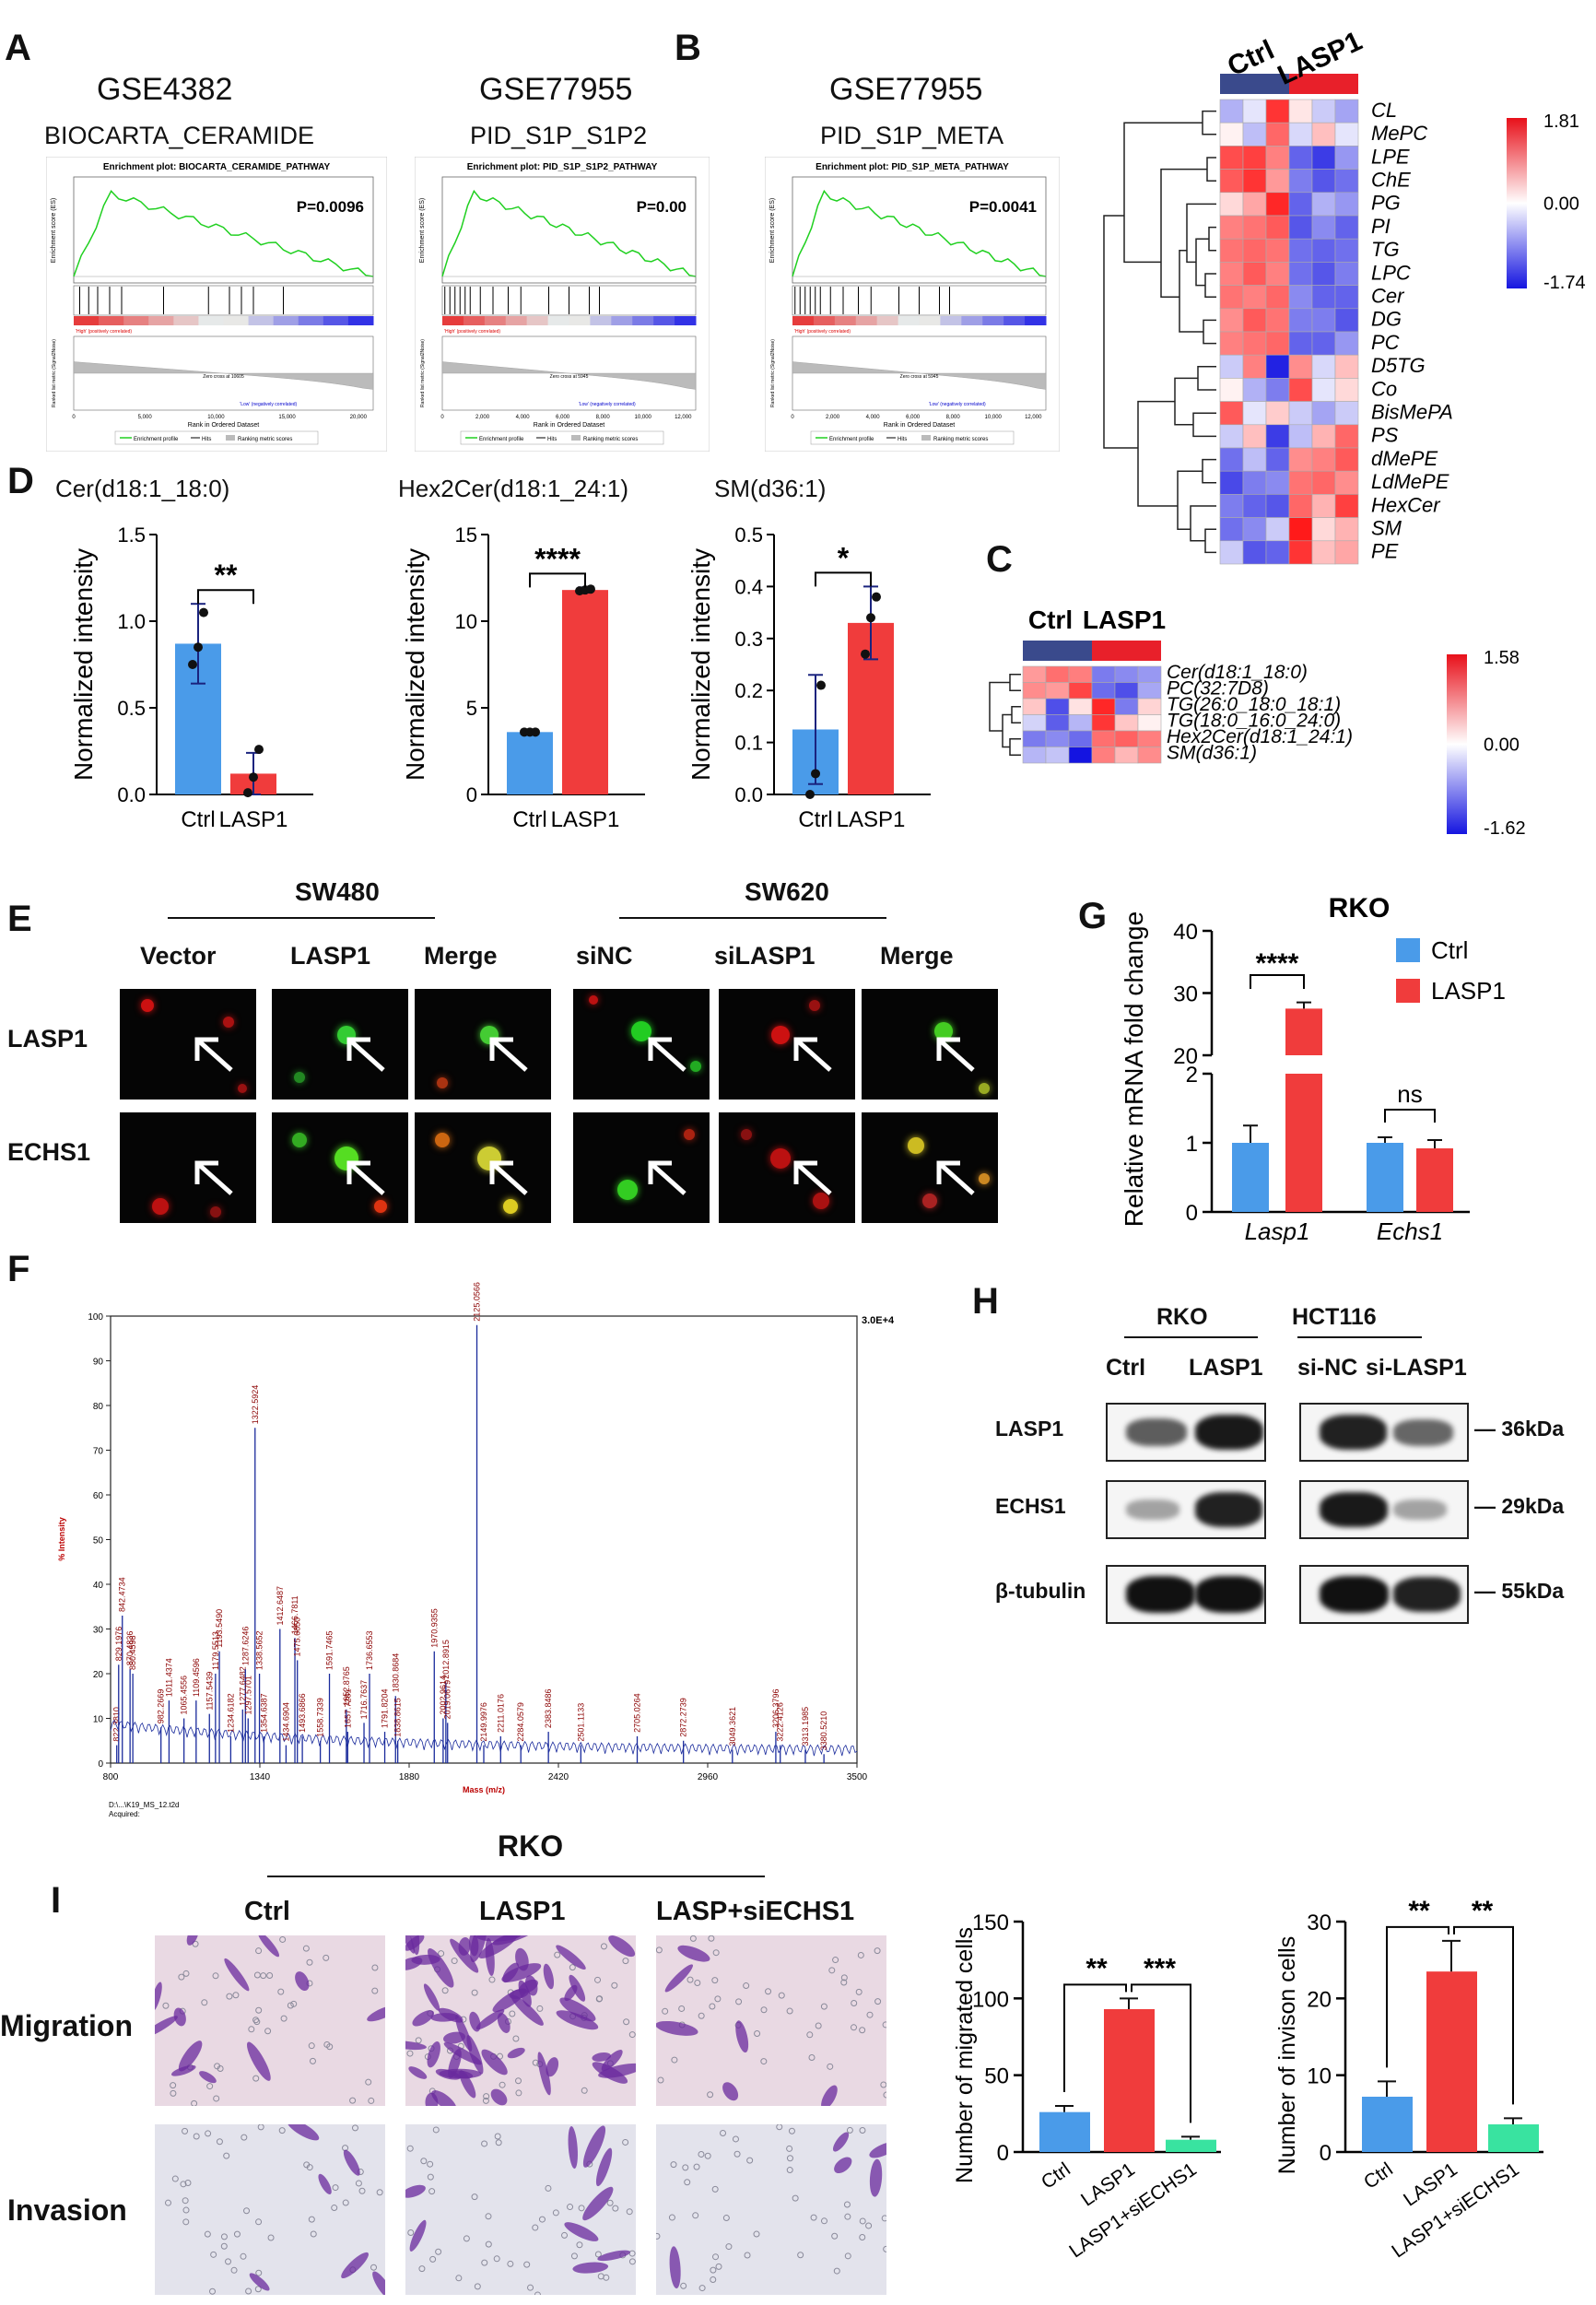 Image resolution: width=1596 pixels, height=2305 pixels. What do you see at coordinates (563, 167) in the screenshot?
I see `gsea-plot-title: Enrichment plot: PID_S1P_S1P2_PATHWAY` at bounding box center [563, 167].